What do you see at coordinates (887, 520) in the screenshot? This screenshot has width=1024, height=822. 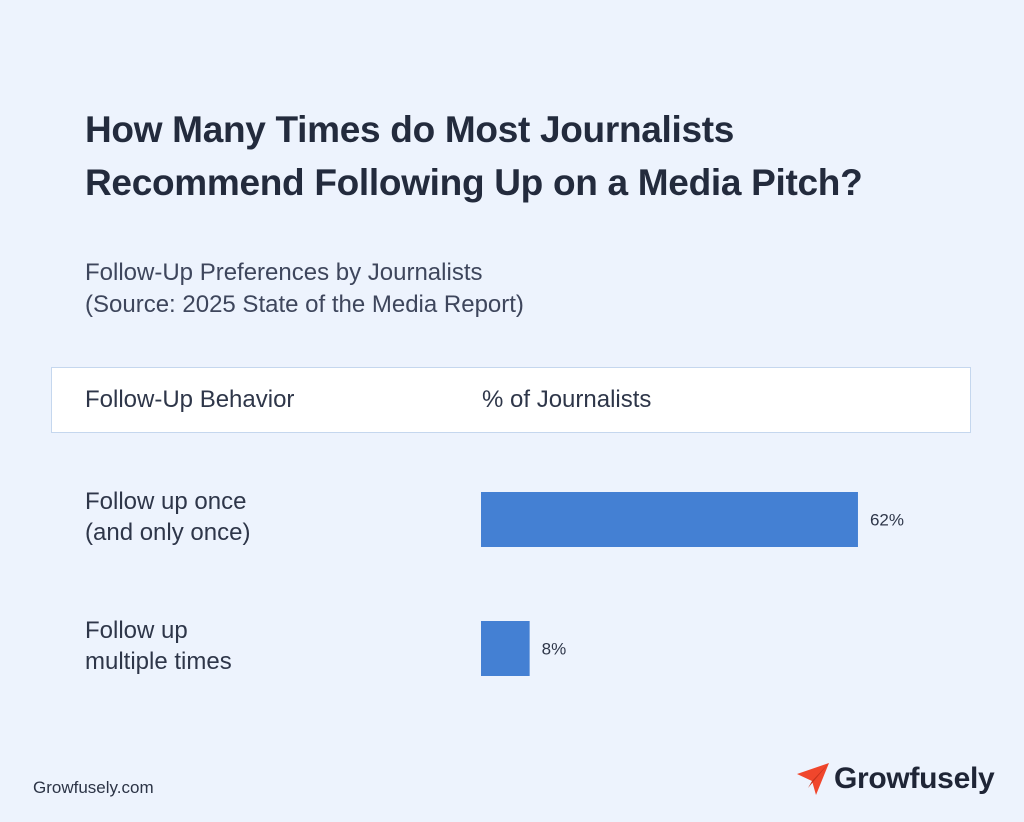 I see `bar-value-label-1: 62%` at bounding box center [887, 520].